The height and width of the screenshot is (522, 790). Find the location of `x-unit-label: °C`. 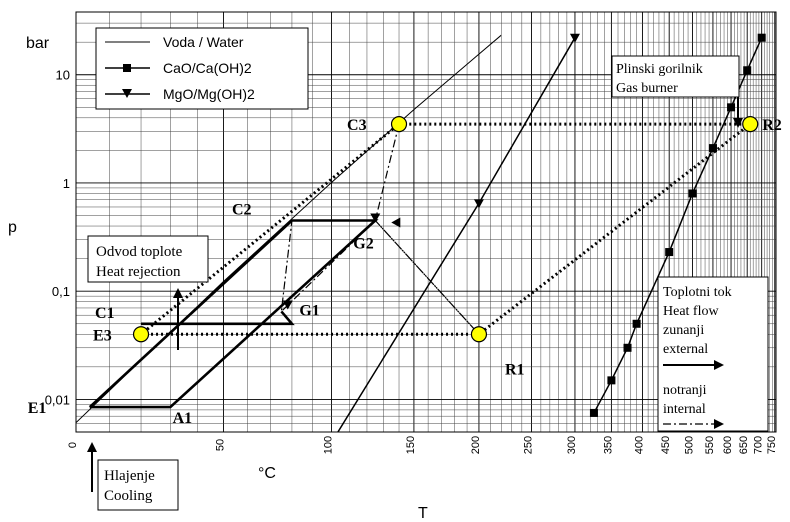

x-unit-label: °C is located at coordinates (267, 473).